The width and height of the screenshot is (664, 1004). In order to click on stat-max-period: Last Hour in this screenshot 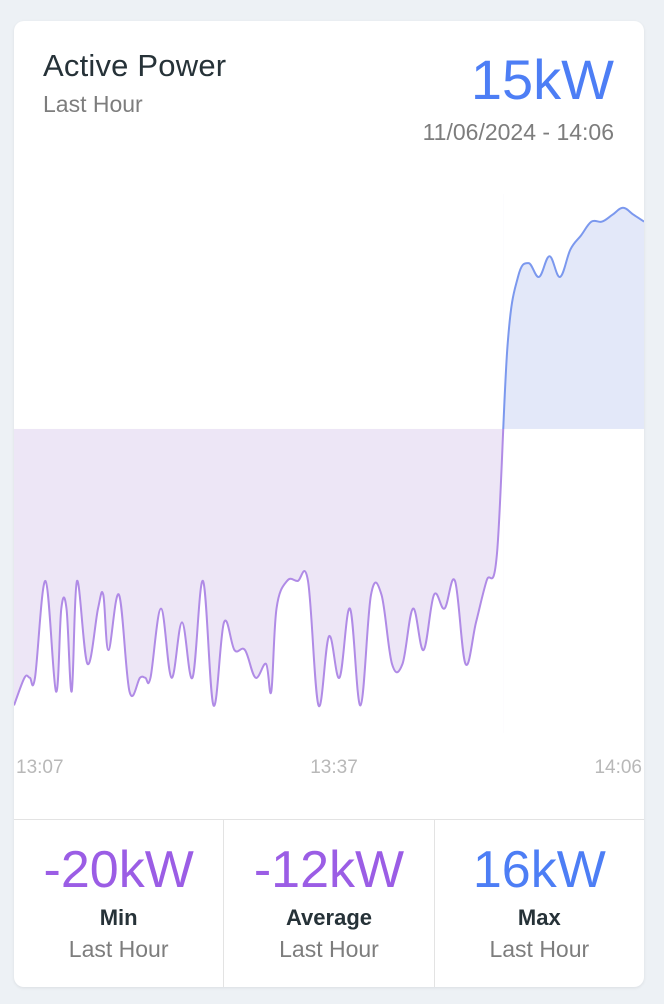, I will do `click(539, 949)`.